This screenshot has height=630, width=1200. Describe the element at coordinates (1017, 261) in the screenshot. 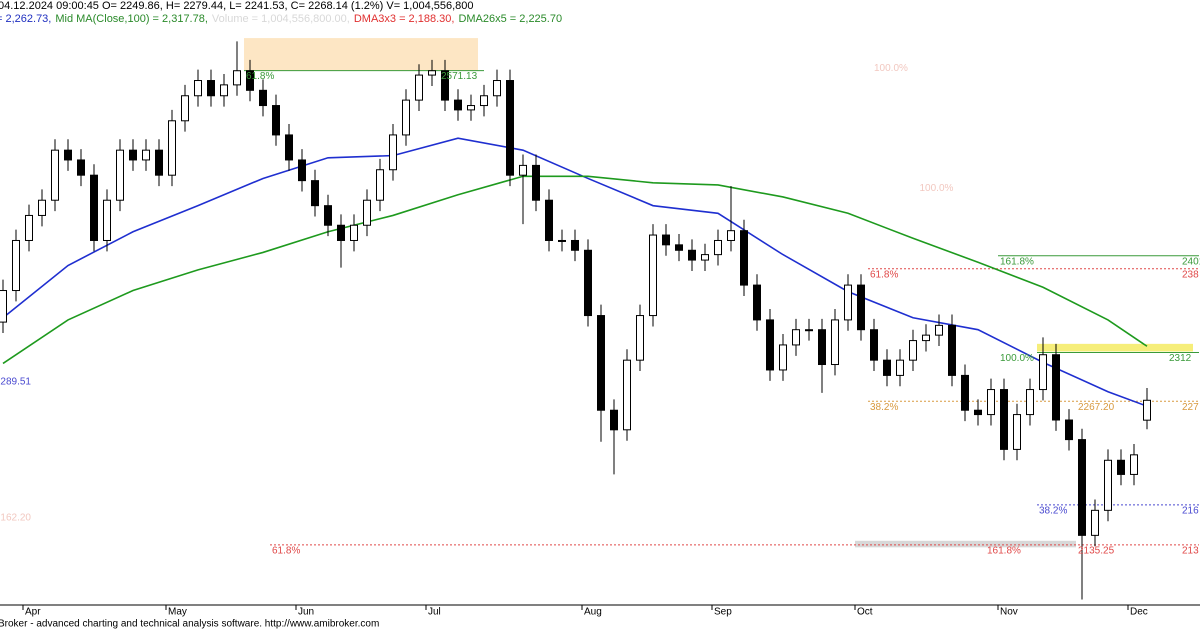

I see `level-label: 161.8%` at that location.